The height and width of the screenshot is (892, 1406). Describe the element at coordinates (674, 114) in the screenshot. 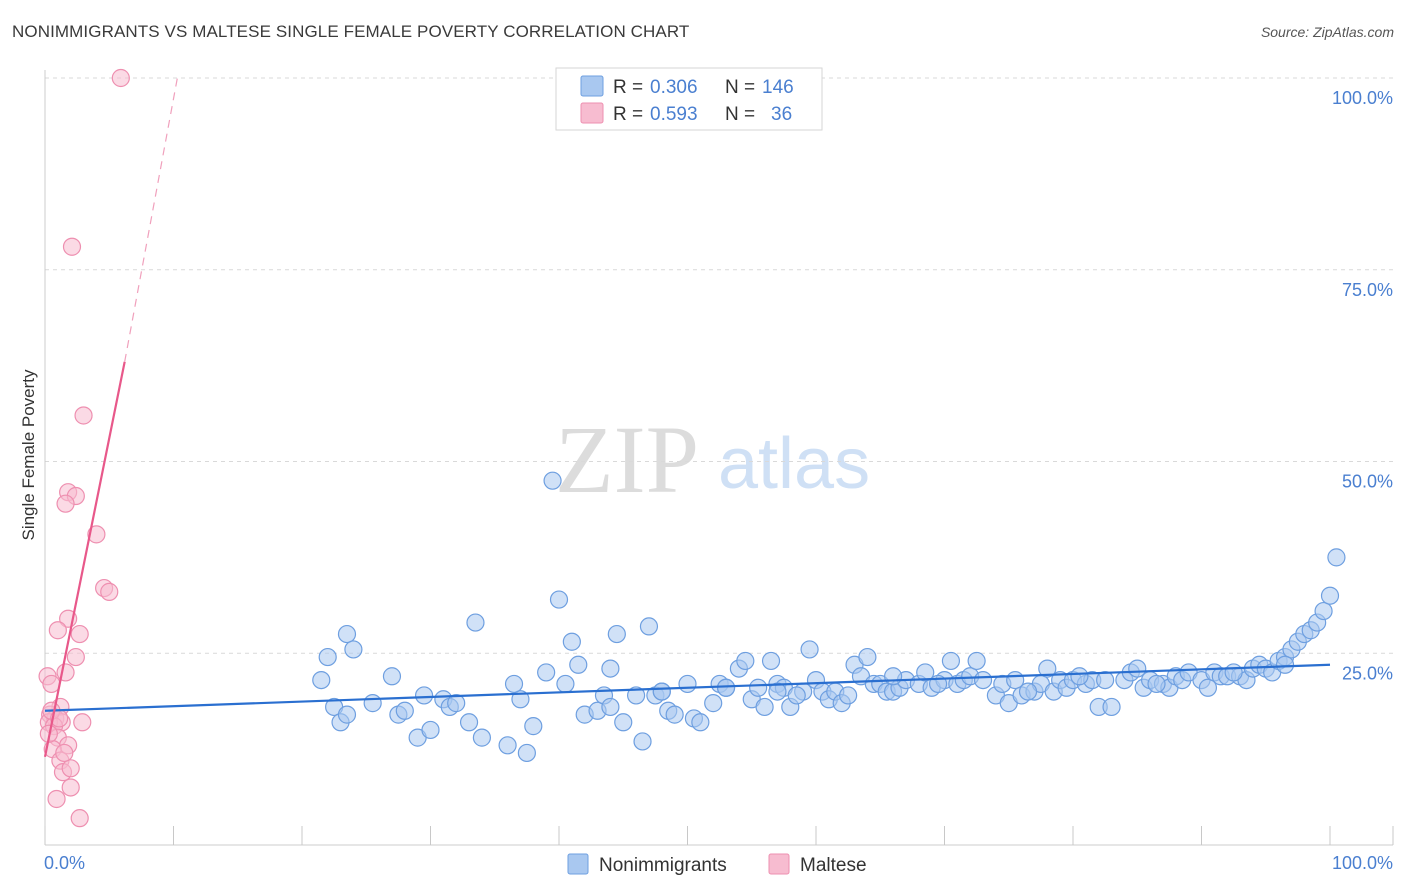

I see `legend-r-value-2: 0.593` at that location.